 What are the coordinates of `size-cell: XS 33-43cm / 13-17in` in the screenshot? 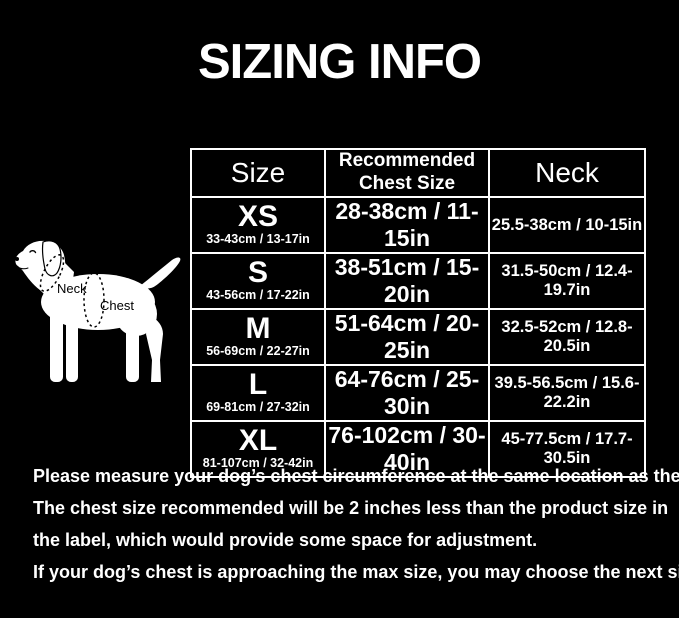 It's located at (258, 225).